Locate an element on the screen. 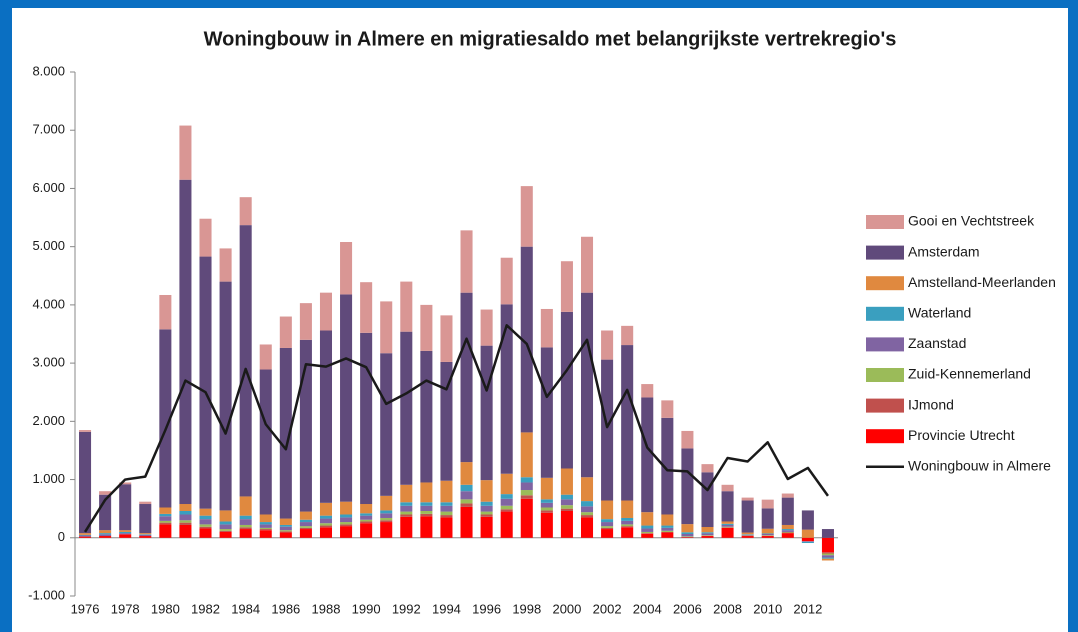 Image resolution: width=1078 pixels, height=632 pixels. y-tick-label: 0 is located at coordinates (61, 536).